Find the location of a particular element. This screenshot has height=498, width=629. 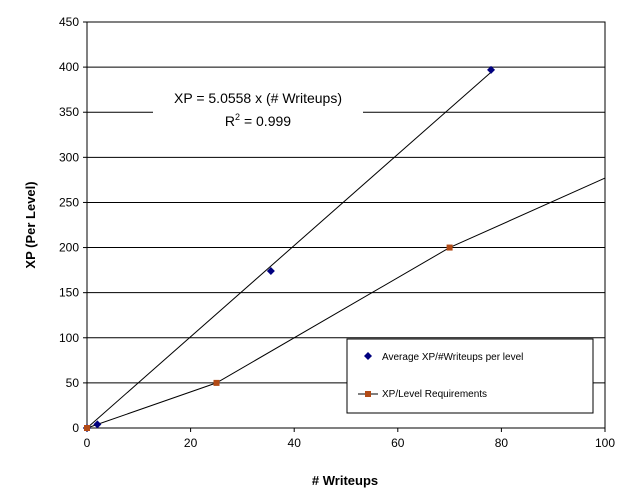

legend-item-series-1: Average XP/#Writeups per level is located at coordinates (443, 357).